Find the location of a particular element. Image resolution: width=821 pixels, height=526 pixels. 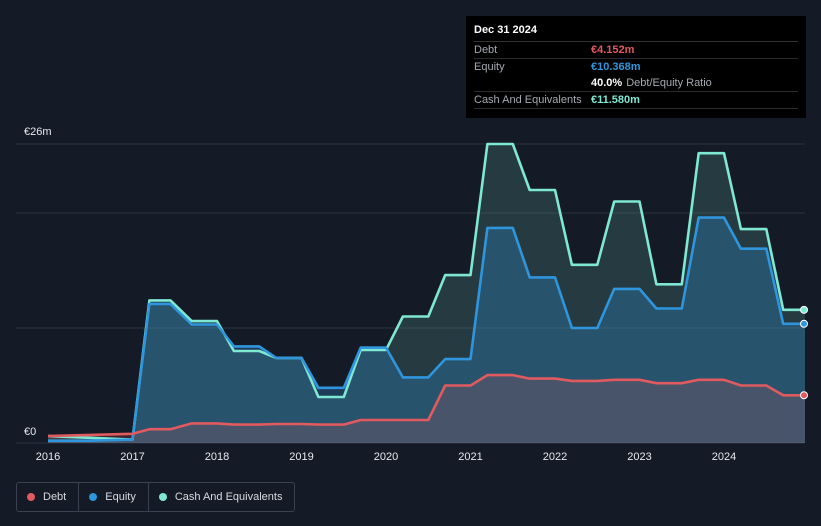

tooltip-ratio-label: Debt/Equity Ratio is located at coordinates (669, 83).